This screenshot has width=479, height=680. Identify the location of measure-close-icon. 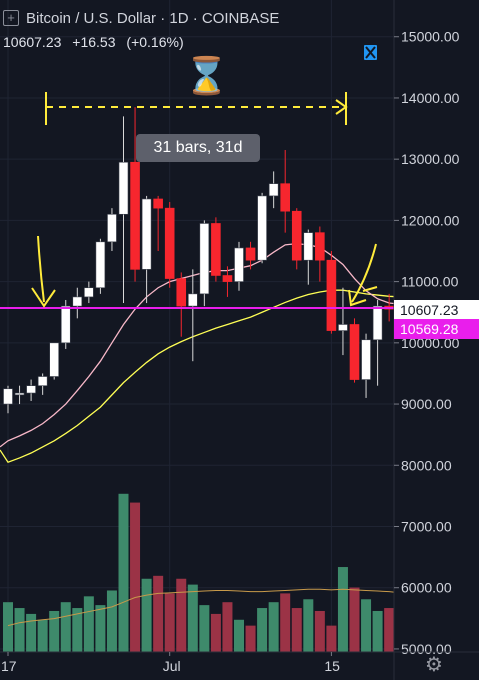
(370, 52).